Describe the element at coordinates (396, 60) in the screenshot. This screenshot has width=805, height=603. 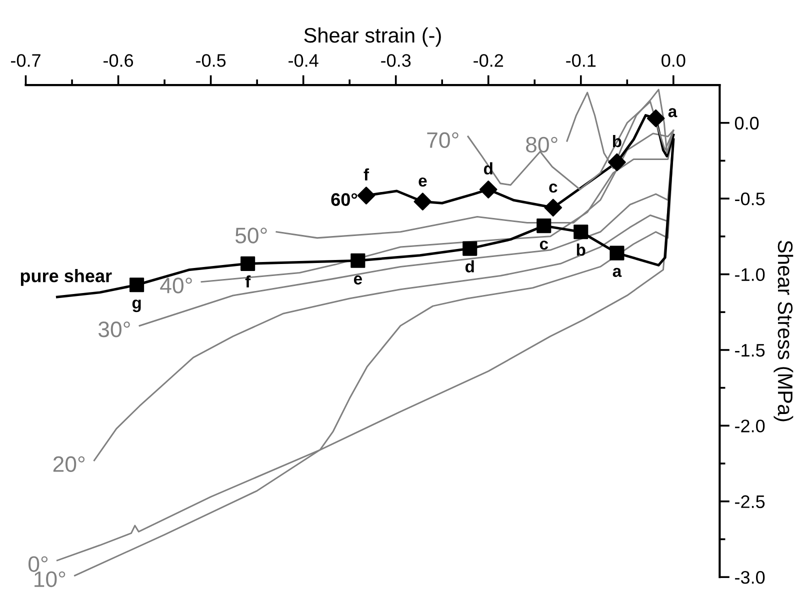
I see `x-tick-label: -0.3` at that location.